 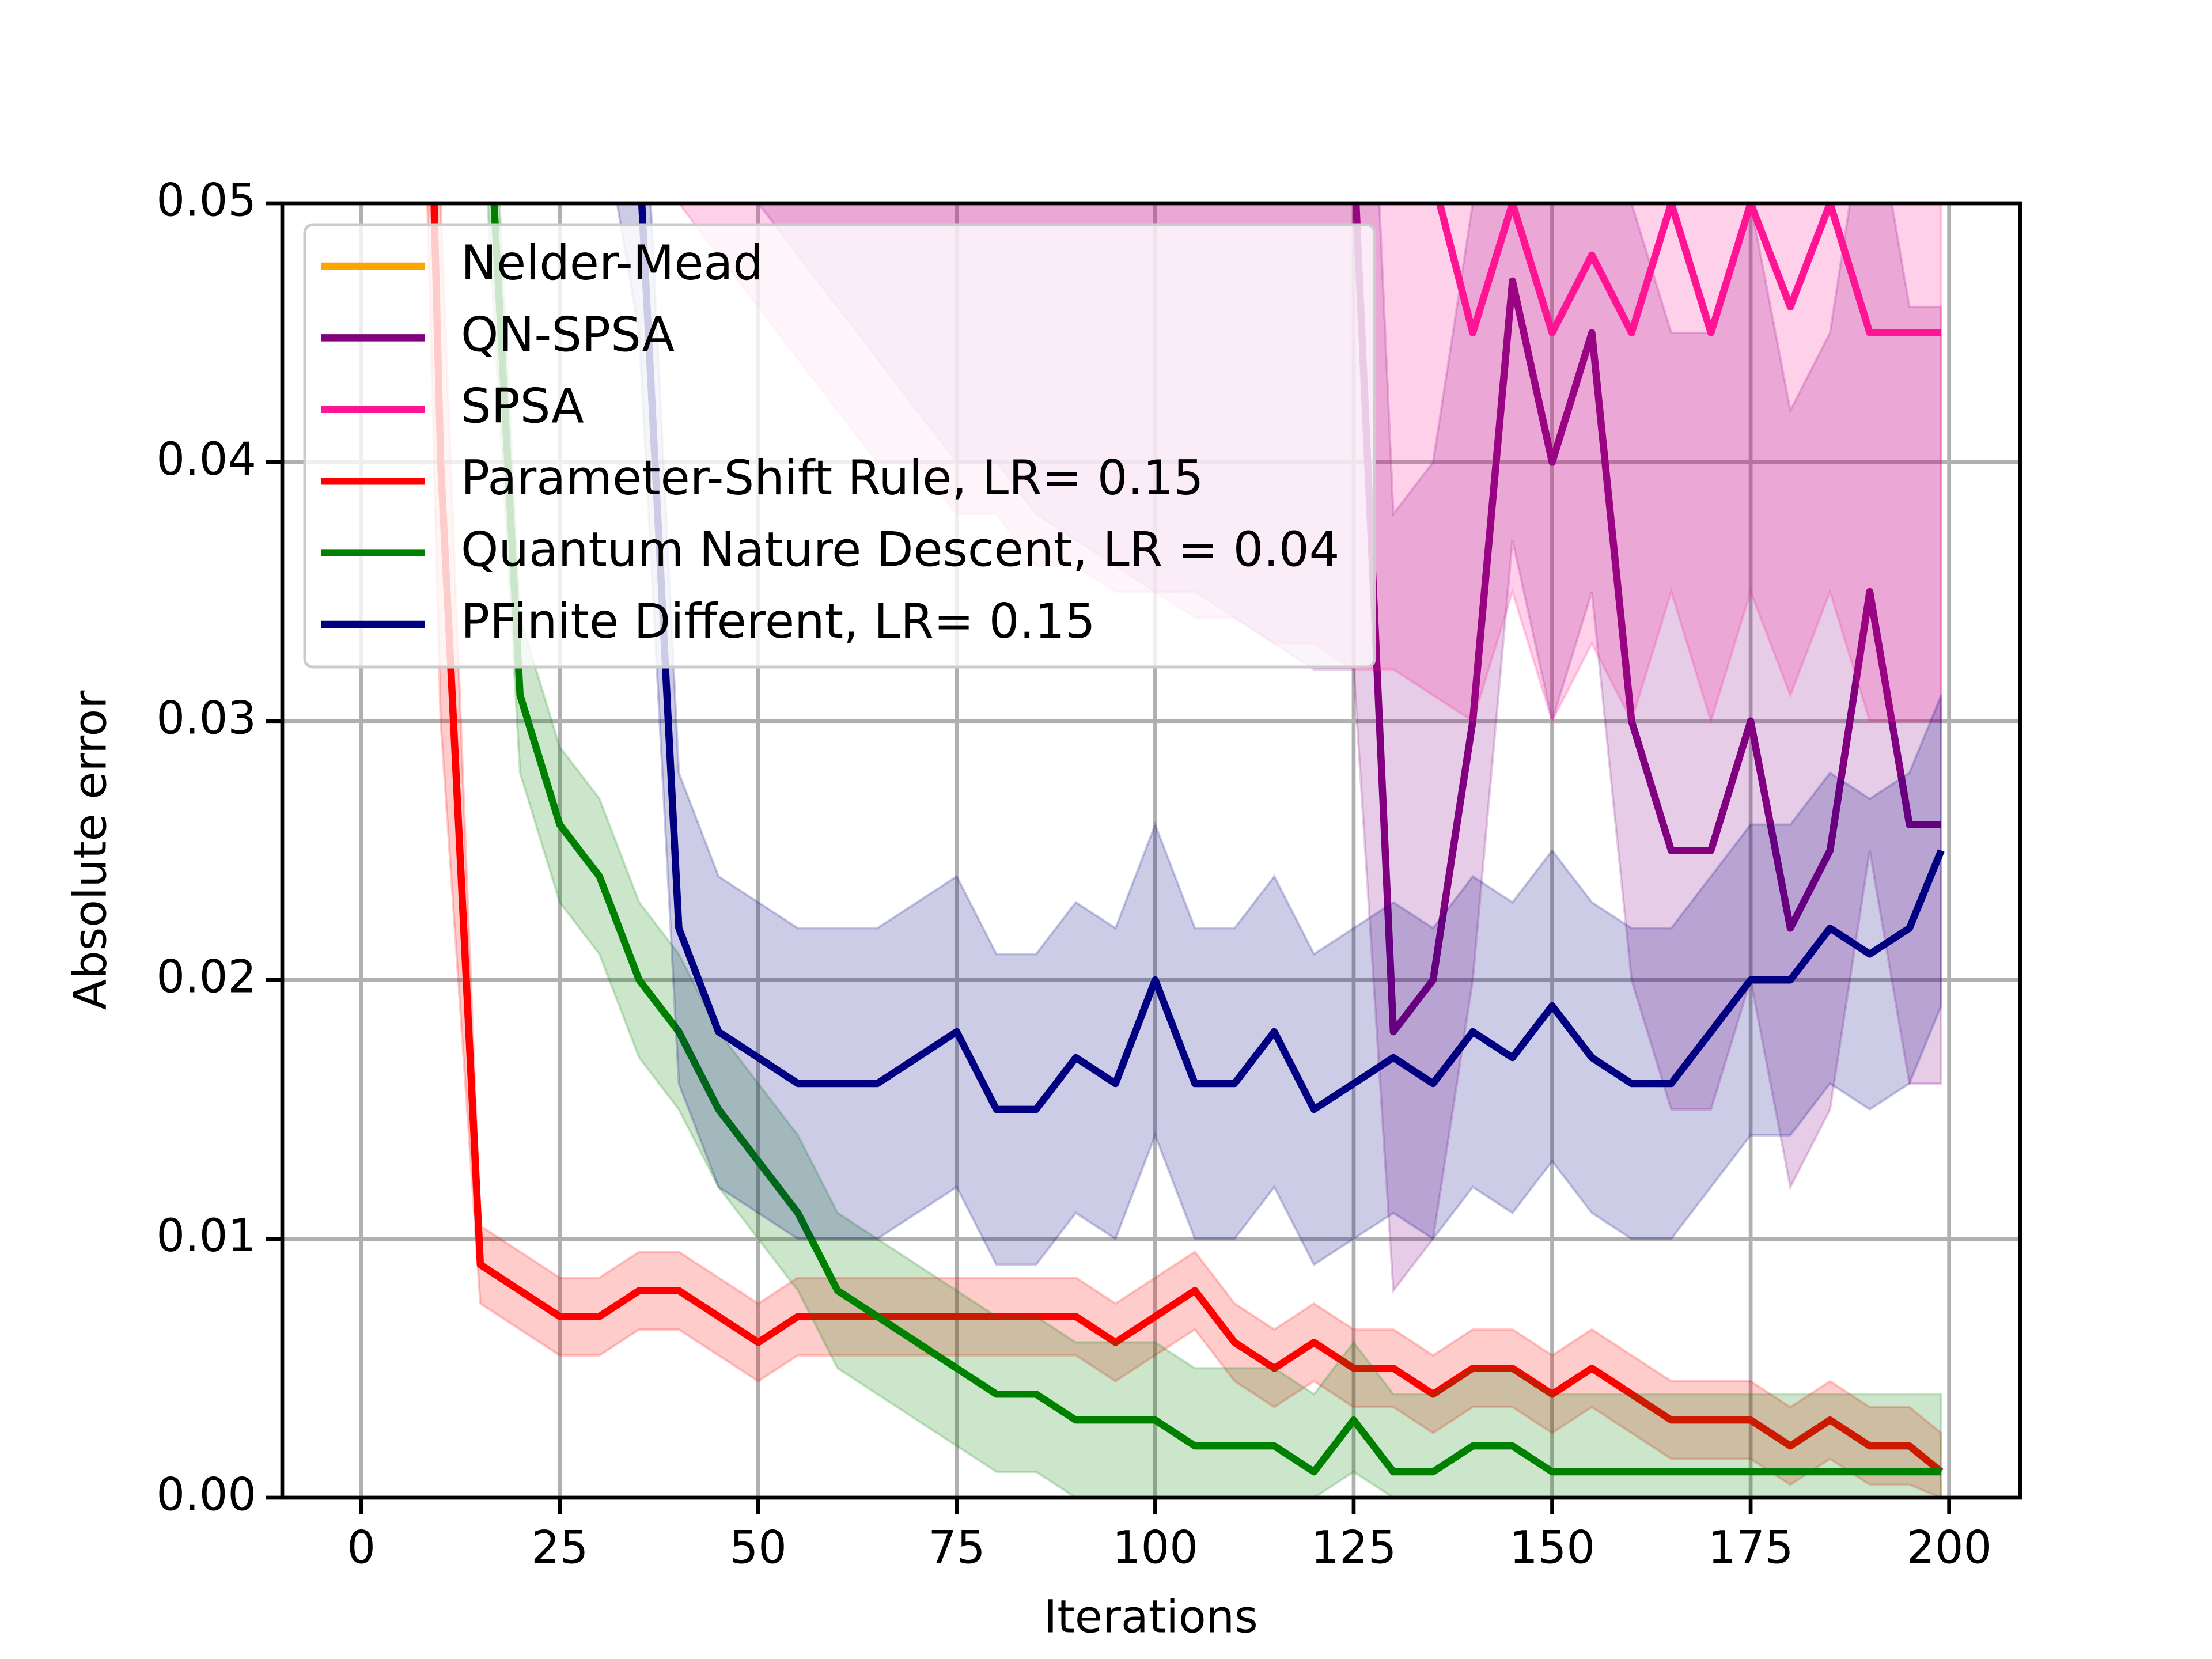 What do you see at coordinates (522, 406) in the screenshot?
I see `legend-label: SPSA` at bounding box center [522, 406].